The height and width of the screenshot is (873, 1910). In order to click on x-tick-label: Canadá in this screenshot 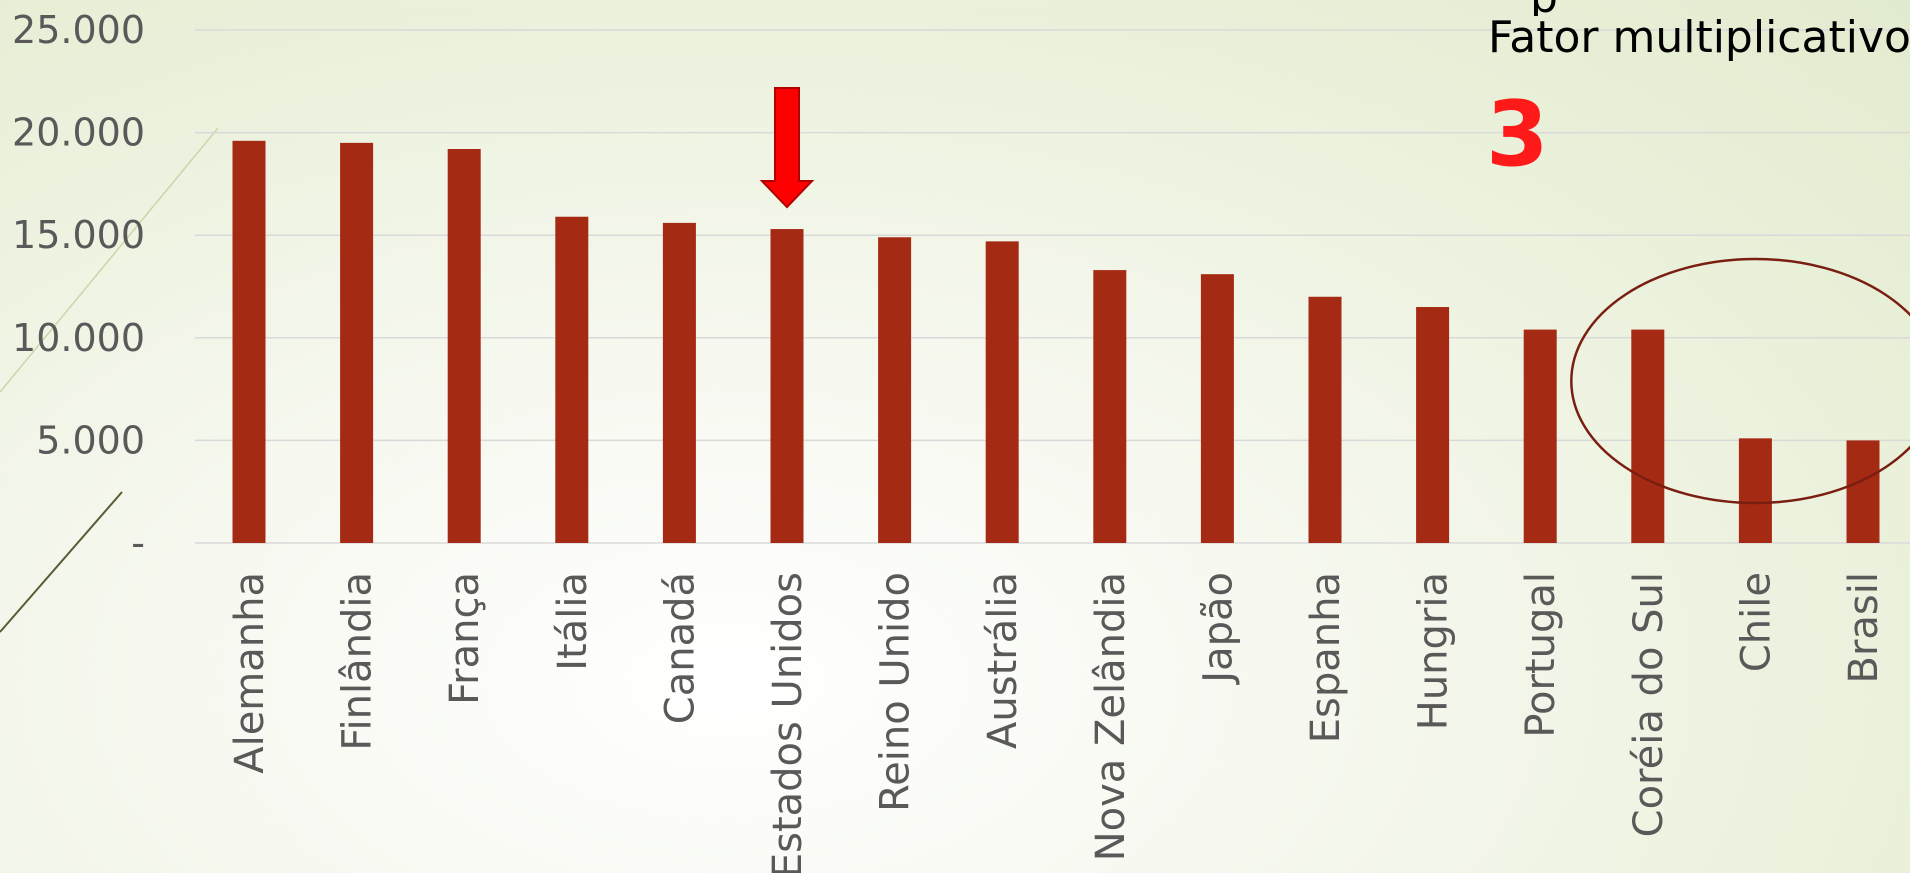, I will do `click(680, 648)`.